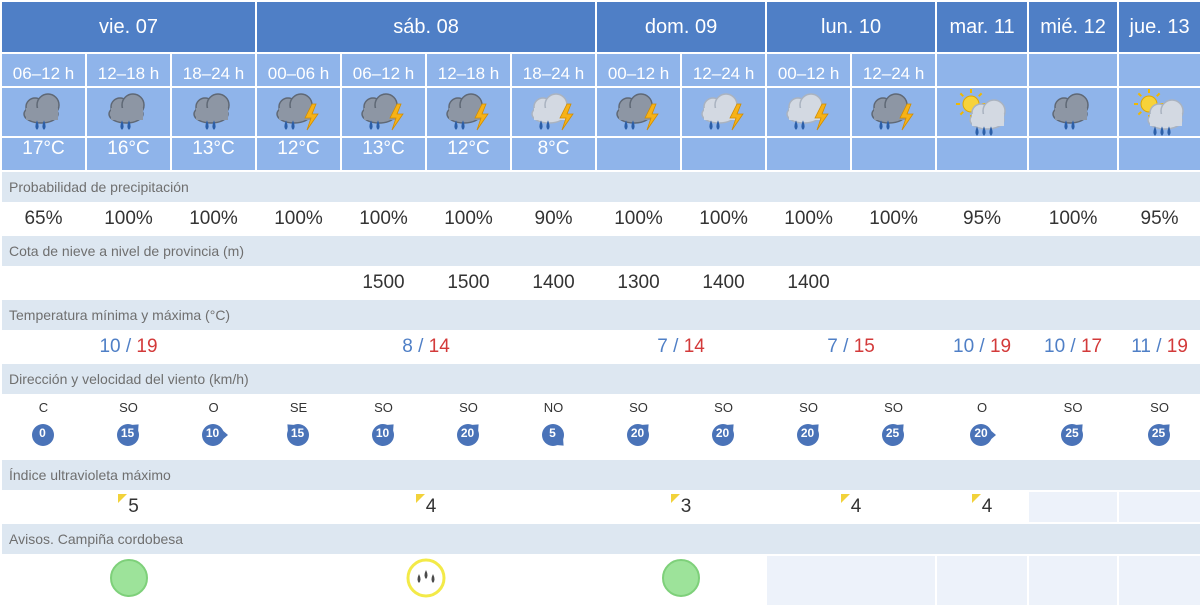 This screenshot has width=1200, height=610. Describe the element at coordinates (1141, 346) in the screenshot. I see `min-temp: 11` at that location.